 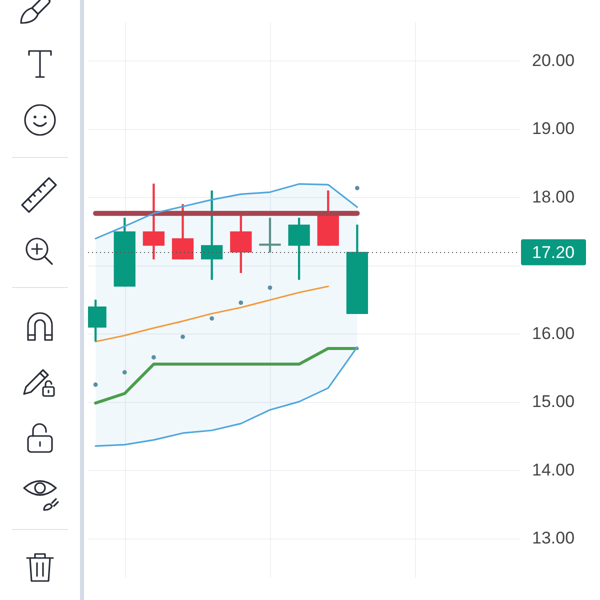 What do you see at coordinates (553, 402) in the screenshot?
I see `y-tick-label: 15.00` at bounding box center [553, 402].